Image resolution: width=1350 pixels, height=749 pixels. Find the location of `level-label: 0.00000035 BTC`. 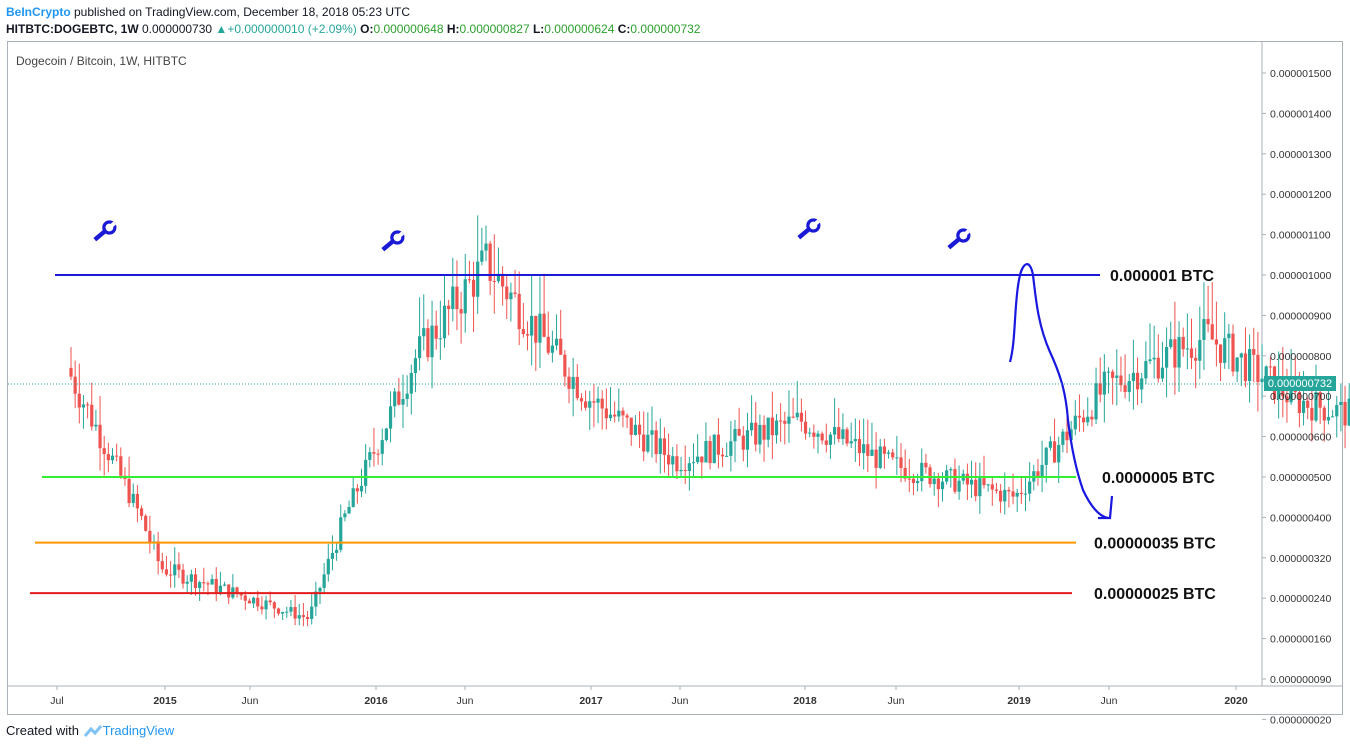

level-label: 0.00000035 BTC is located at coordinates (1155, 544).